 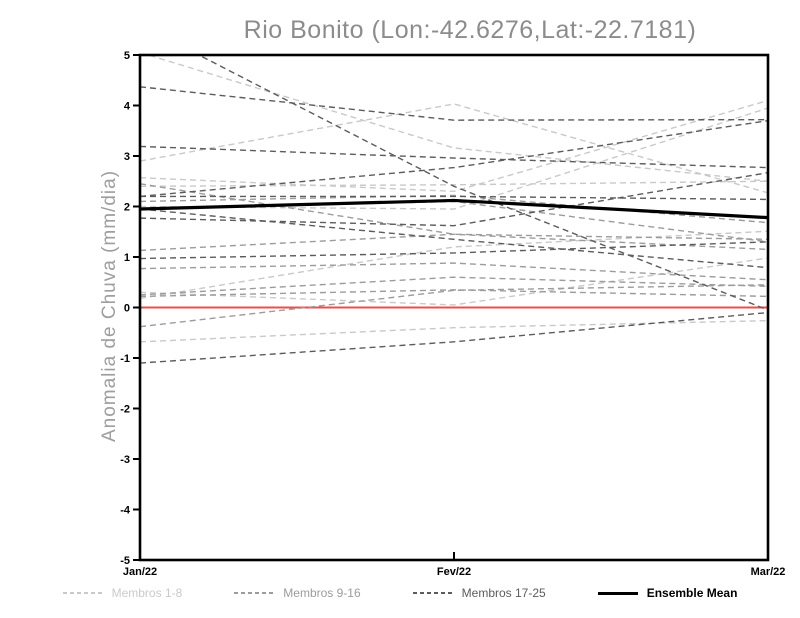 I want to click on y-tick-label: 1, so click(x=127, y=258).